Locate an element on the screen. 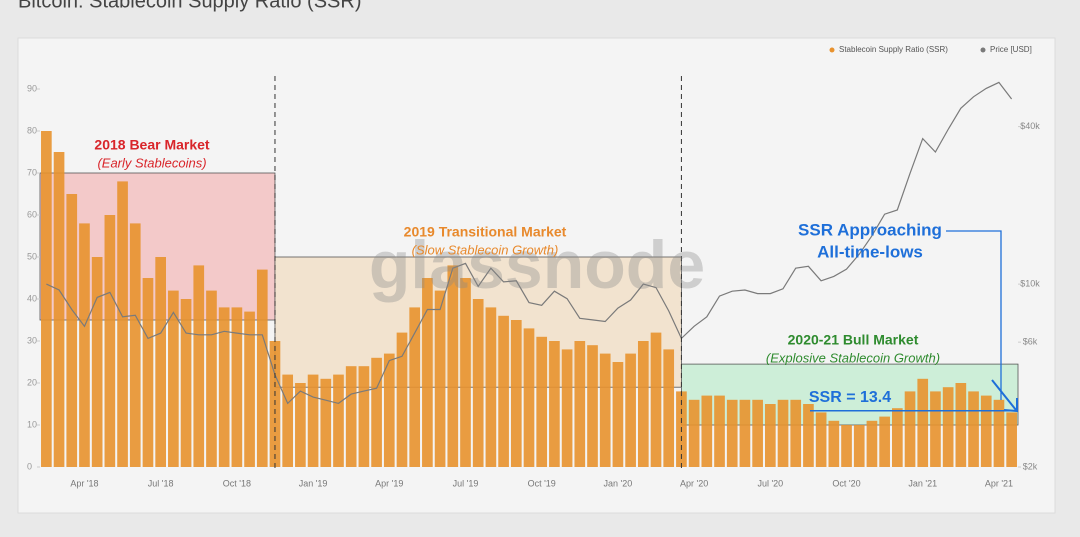 This screenshot has height=537, width=1080. y-tick-label: 10 is located at coordinates (32, 424).